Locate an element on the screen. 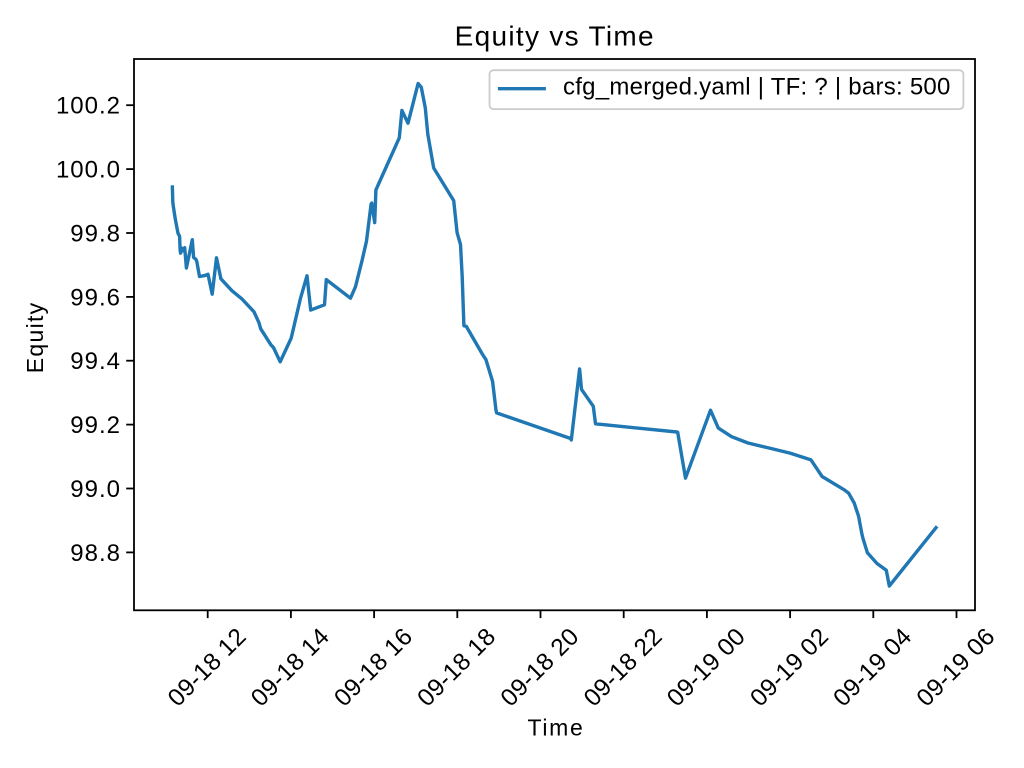 This screenshot has width=1024, height=768. svg-text: 99.4 is located at coordinates (95, 361).